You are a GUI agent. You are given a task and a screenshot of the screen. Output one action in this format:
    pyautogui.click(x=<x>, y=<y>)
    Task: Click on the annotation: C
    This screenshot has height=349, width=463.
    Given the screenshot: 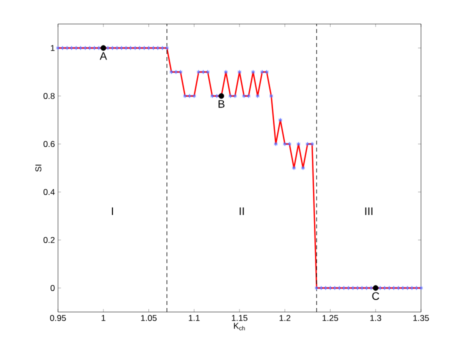 What is the action you would take?
    pyautogui.click(x=376, y=296)
    